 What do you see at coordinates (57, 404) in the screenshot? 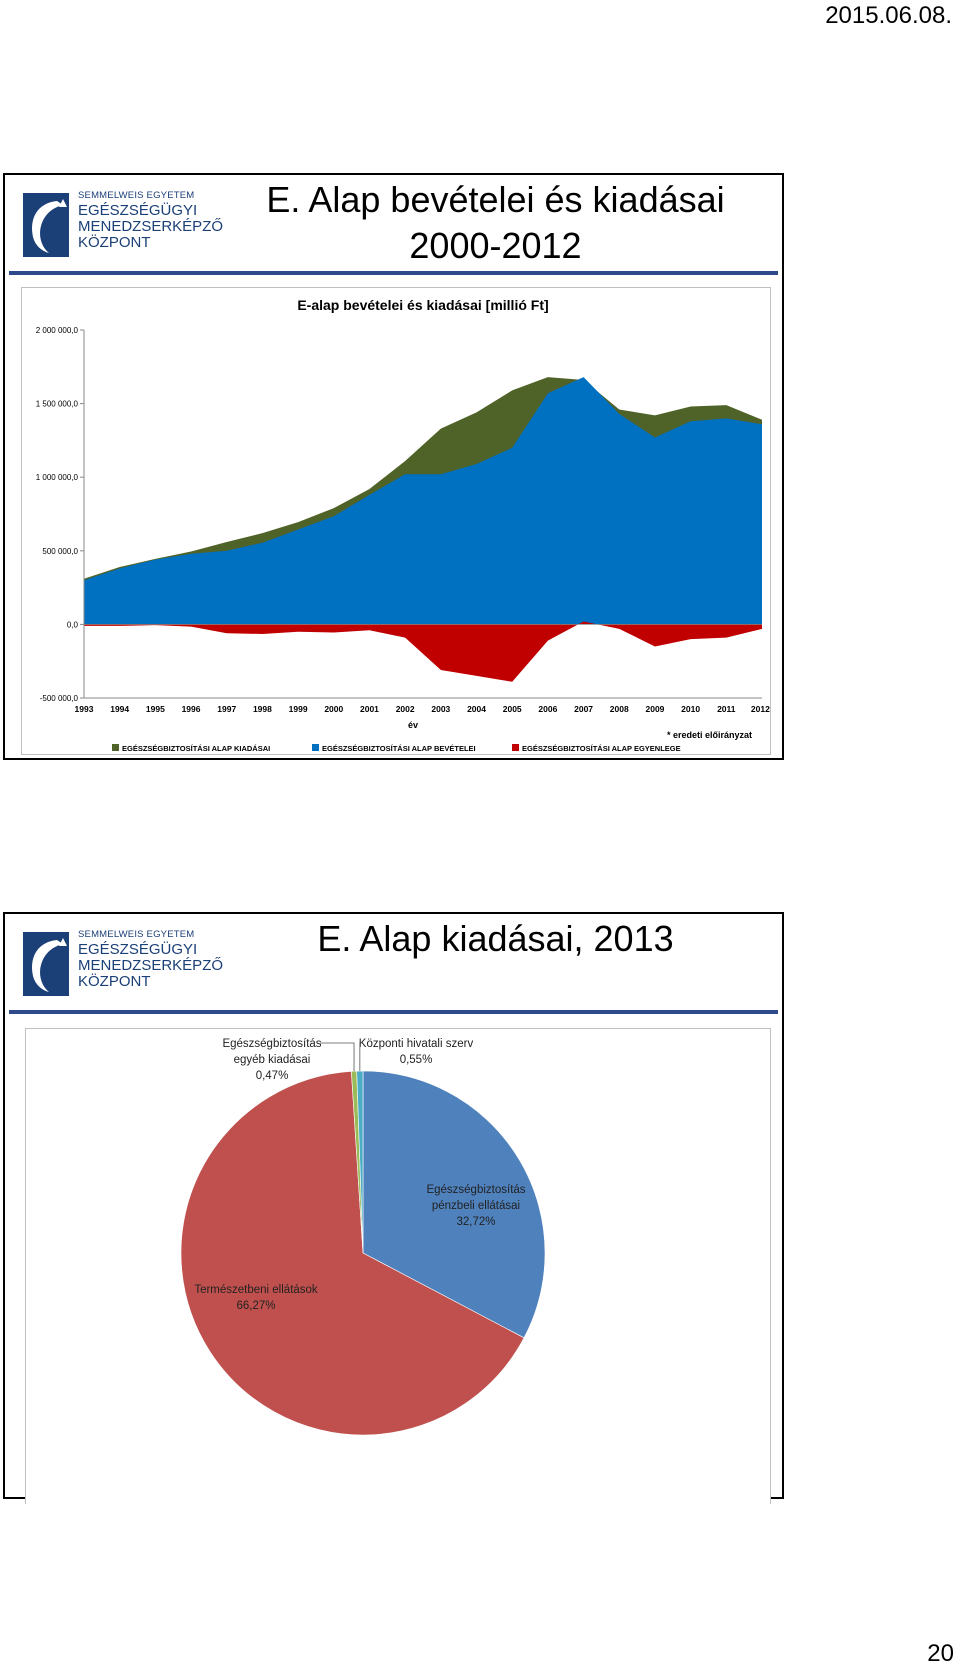
I see `y-tick-label: 1 500 000,0` at bounding box center [57, 404].